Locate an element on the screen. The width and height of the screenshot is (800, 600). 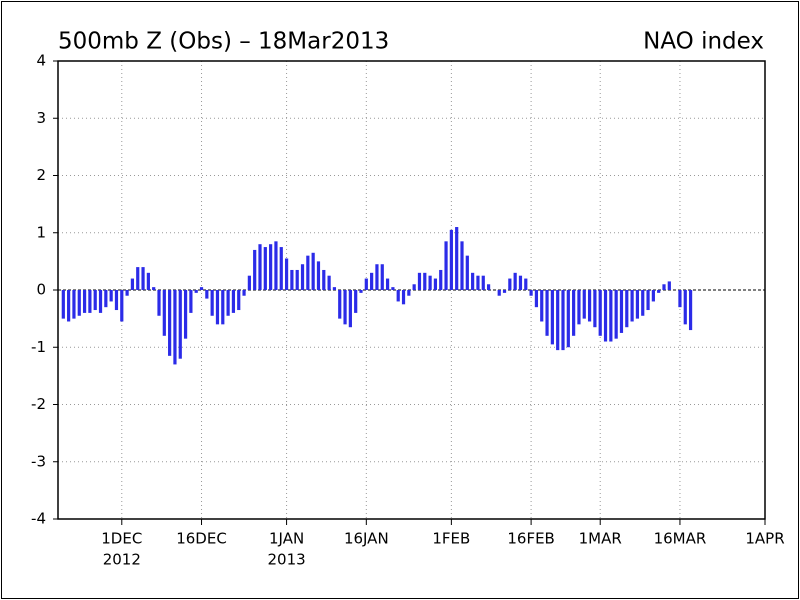
y-tick-label: 1 is located at coordinates (41, 232).